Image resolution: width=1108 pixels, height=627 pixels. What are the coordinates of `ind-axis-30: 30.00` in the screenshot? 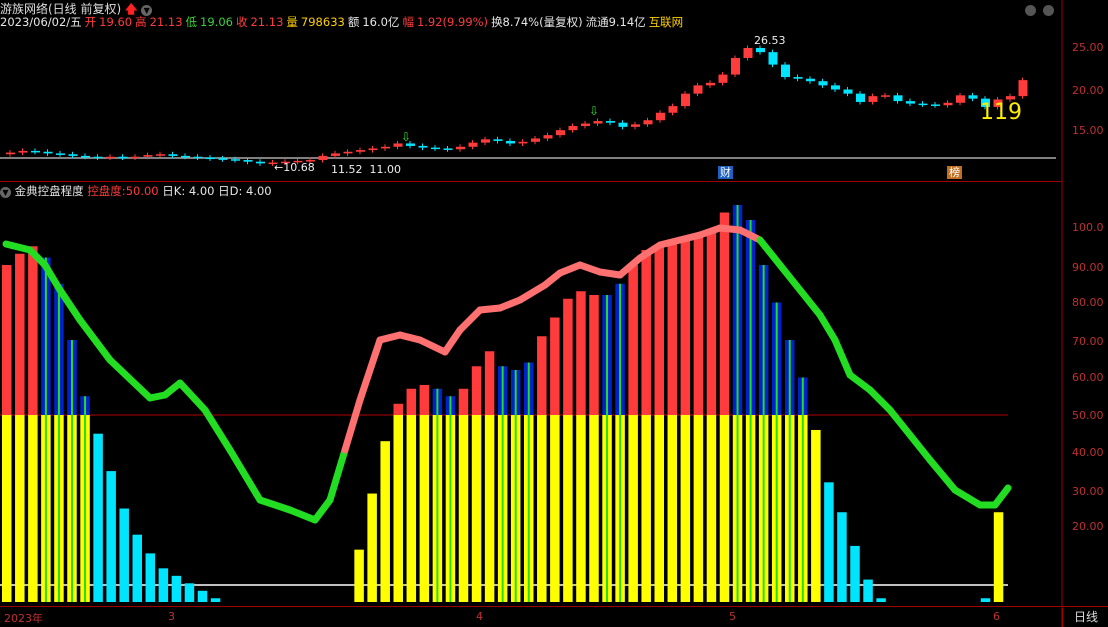 It's located at (1088, 491).